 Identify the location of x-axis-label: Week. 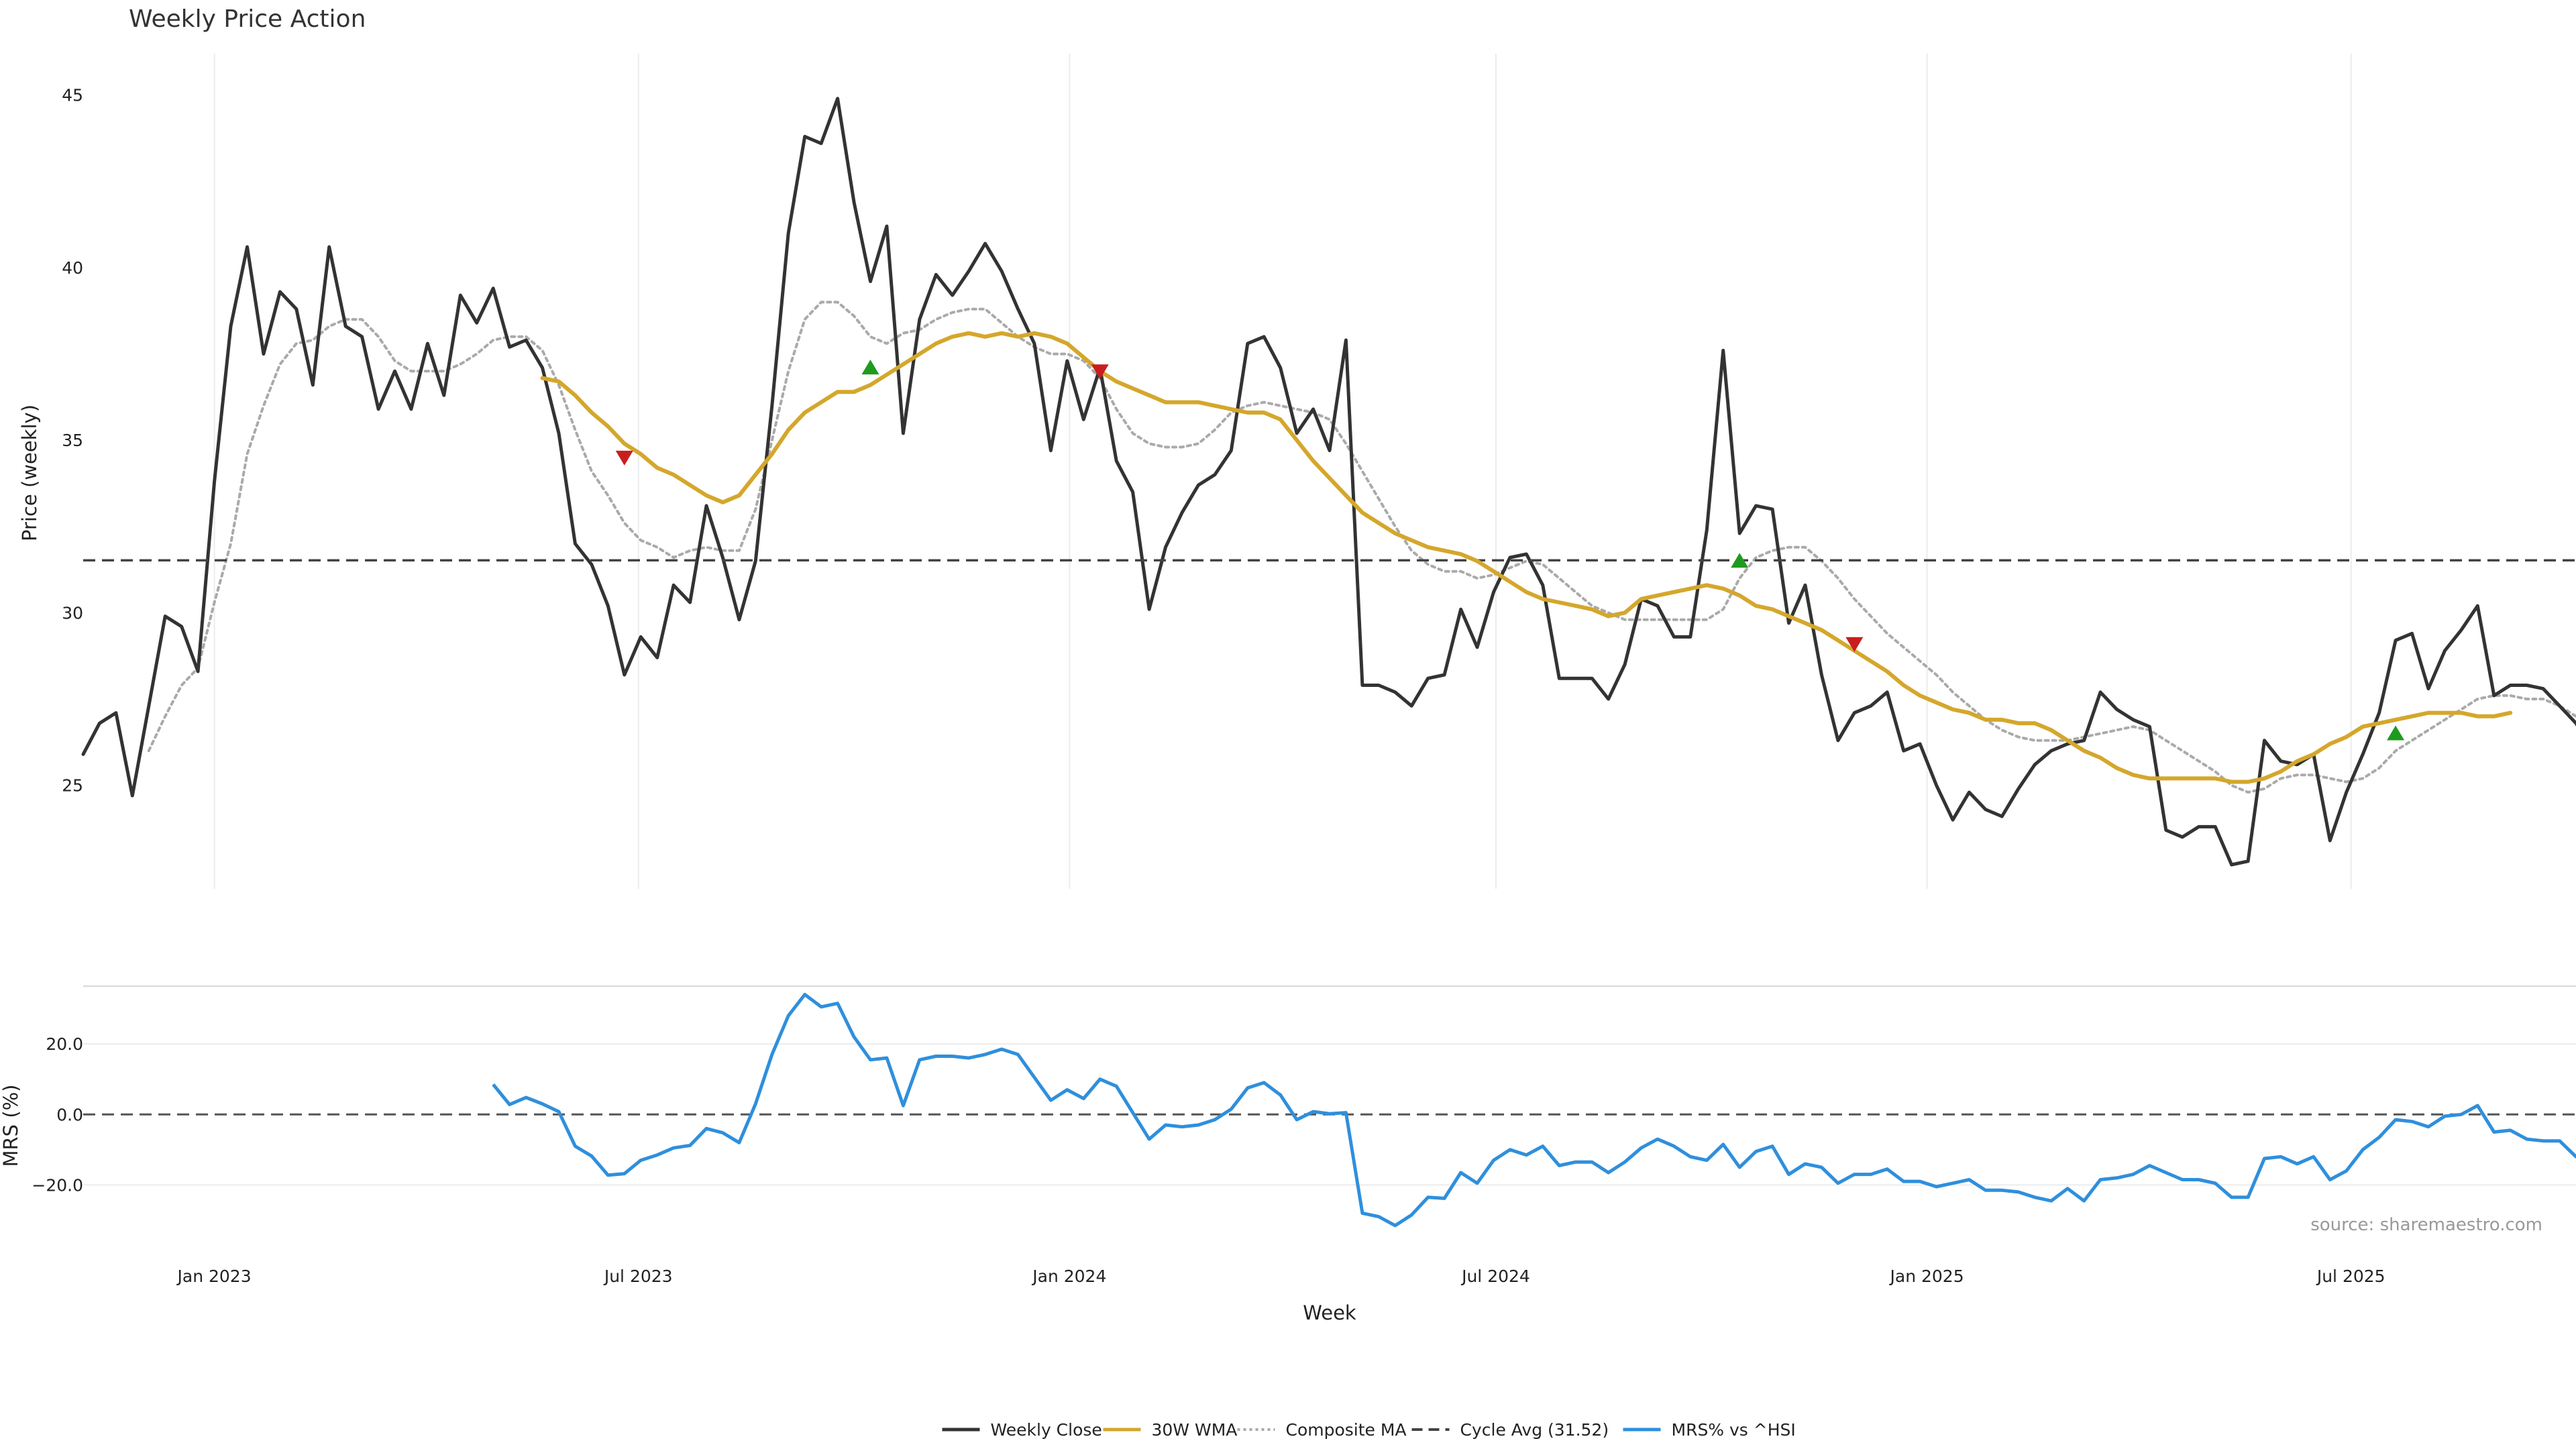
(1329, 1312).